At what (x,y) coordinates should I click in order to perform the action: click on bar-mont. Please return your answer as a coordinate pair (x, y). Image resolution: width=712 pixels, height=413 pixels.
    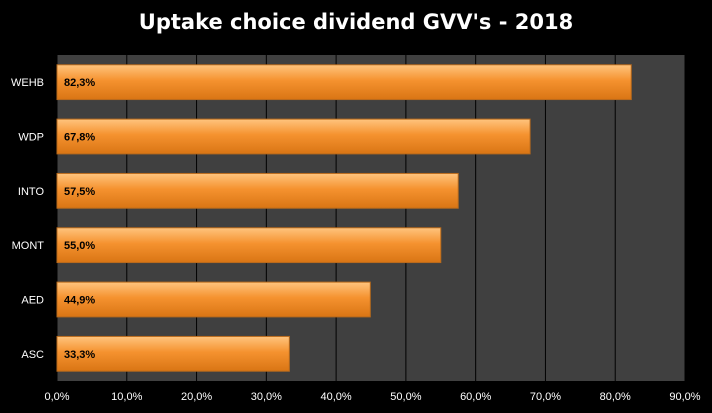
    Looking at the image, I should click on (249, 245).